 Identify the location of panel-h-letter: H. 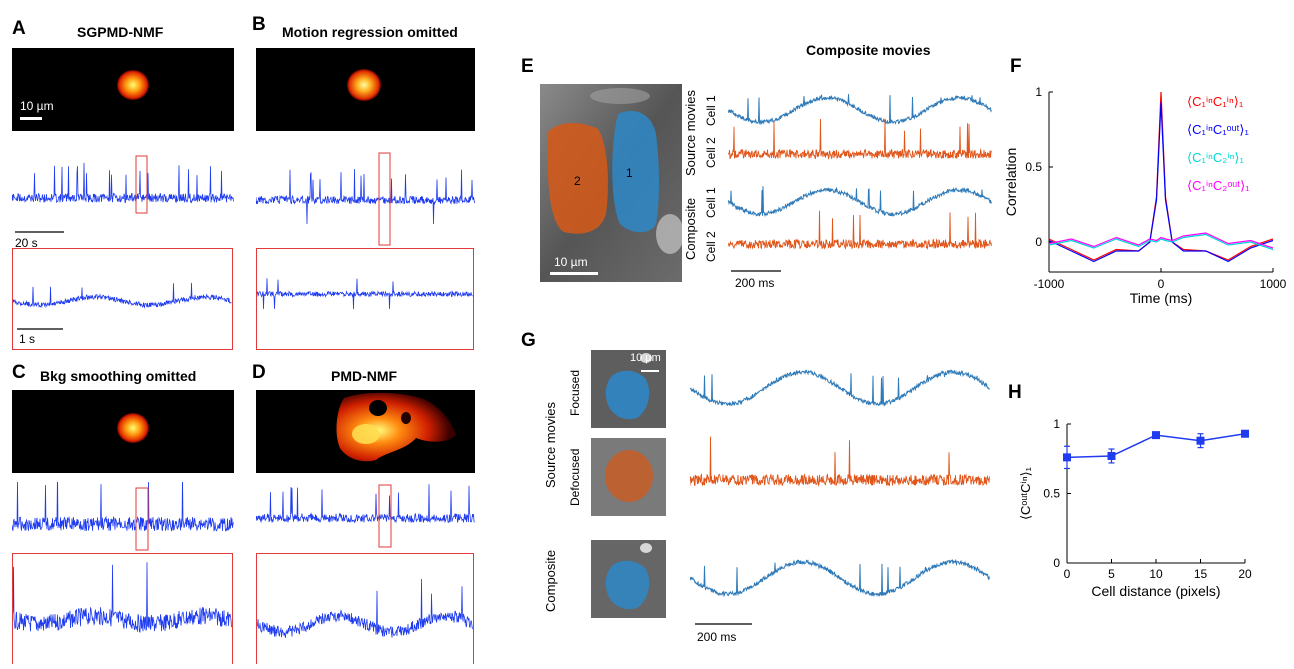
(1015, 392).